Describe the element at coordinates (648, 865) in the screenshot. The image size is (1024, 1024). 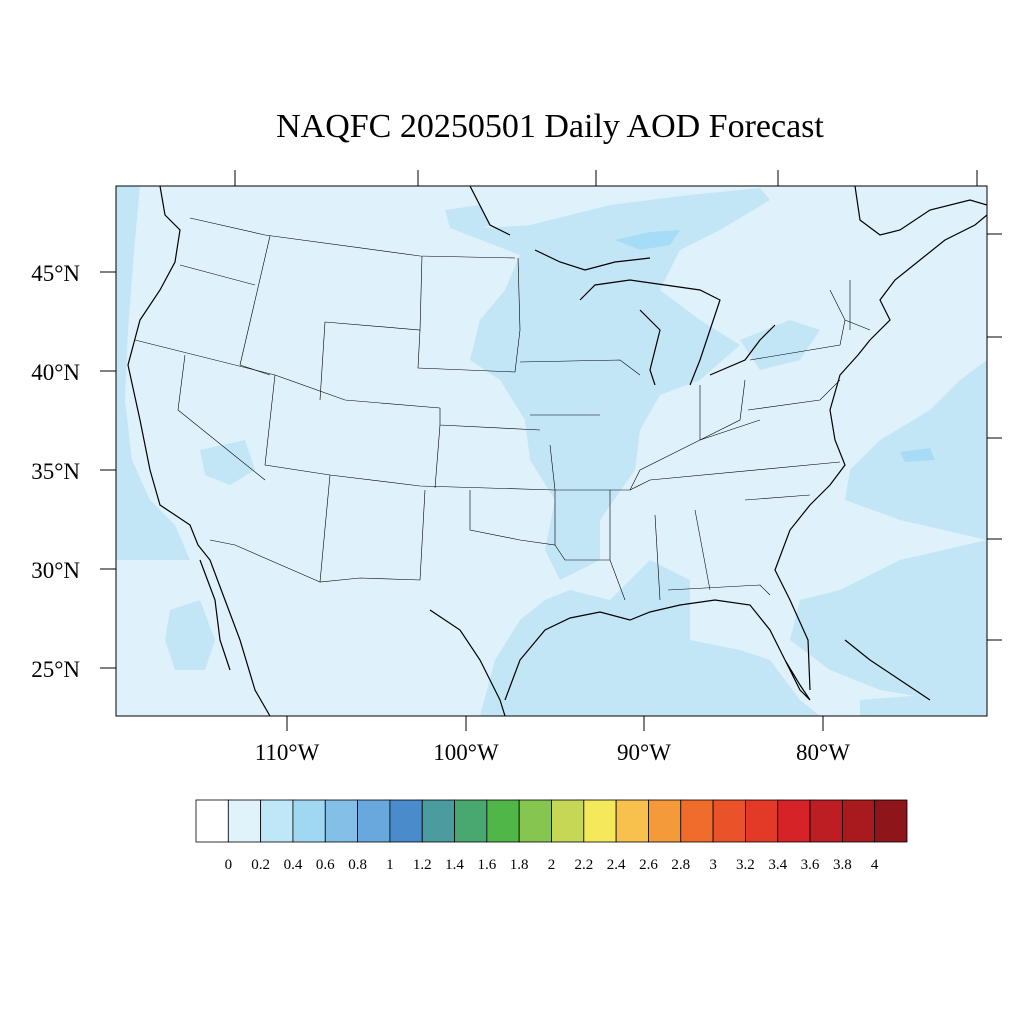
I see `colorbar-label: 2.6` at that location.